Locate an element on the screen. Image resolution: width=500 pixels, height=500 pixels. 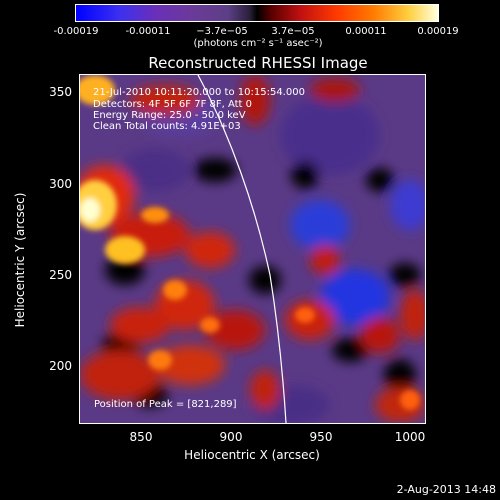
x-tick-label: 900 is located at coordinates (231, 437).